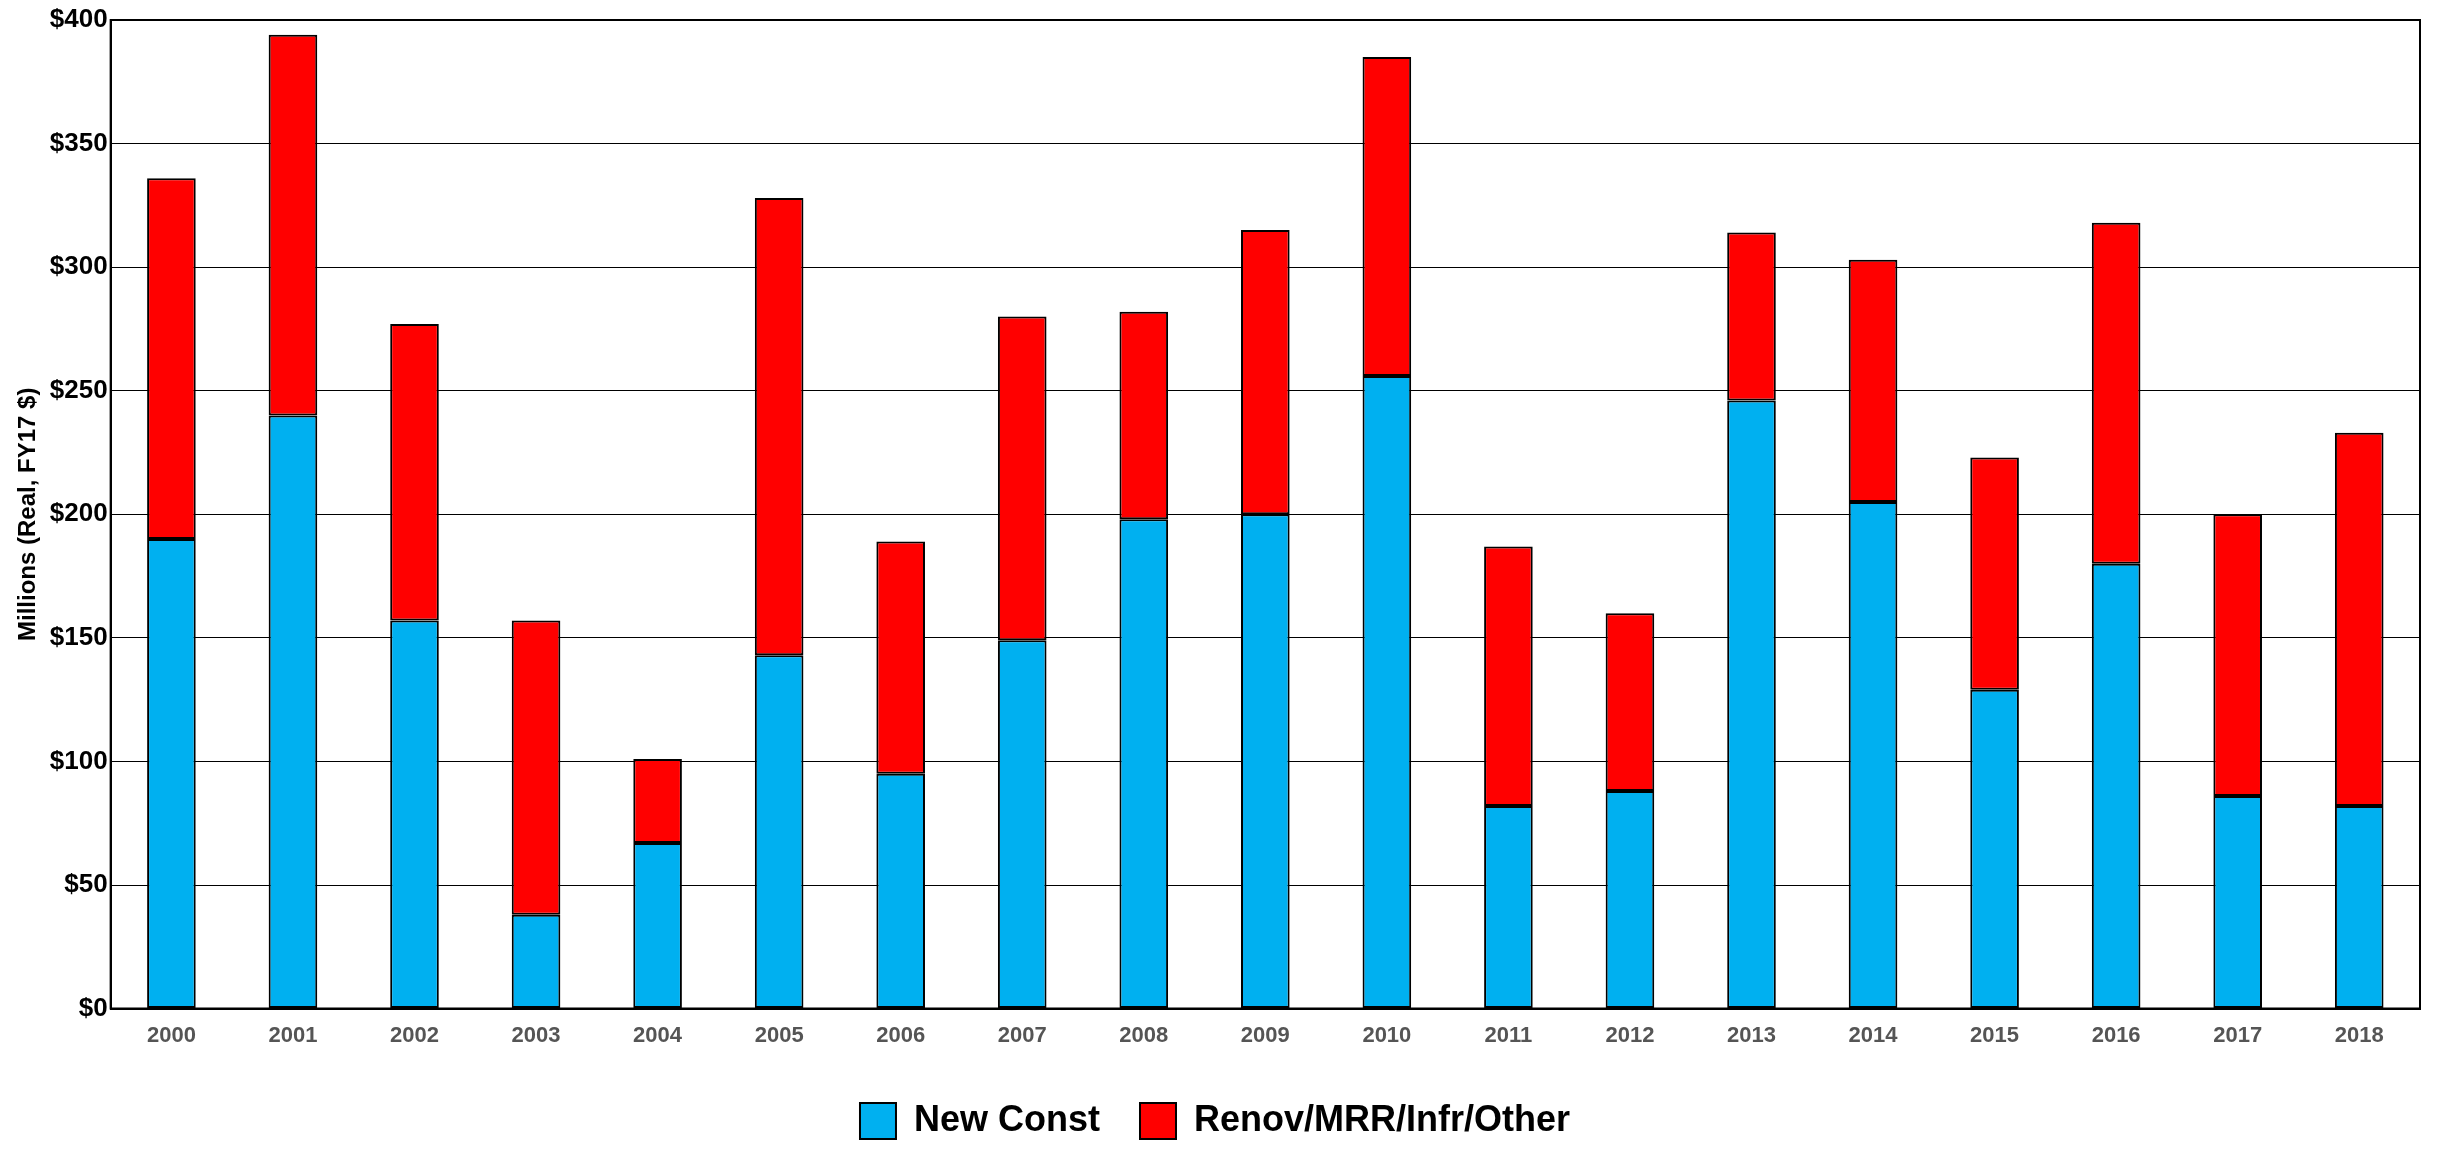 The height and width of the screenshot is (1159, 2440). Describe the element at coordinates (901, 1034) in the screenshot. I see `x-tick-label: 2006` at that location.